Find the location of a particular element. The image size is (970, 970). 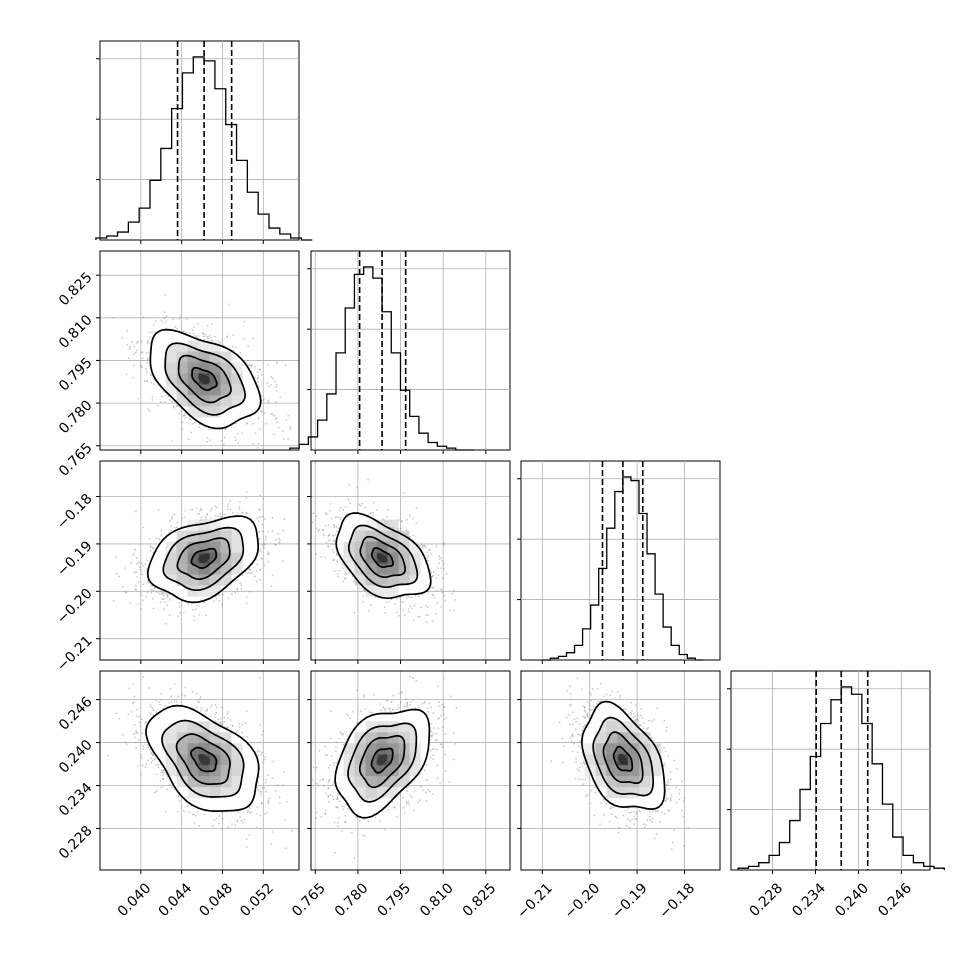

y-tick-label: 0.246 is located at coordinates (76, 714).